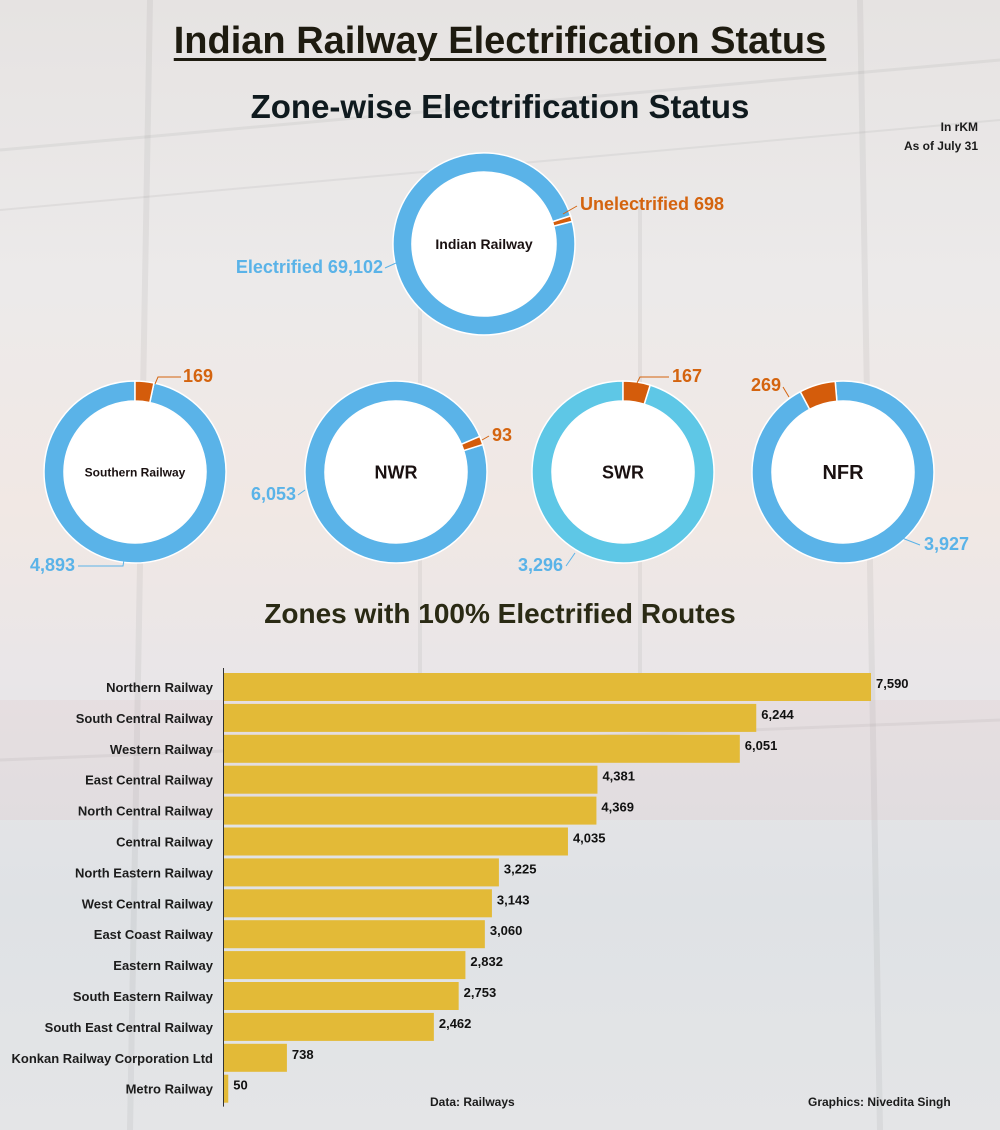 The width and height of the screenshot is (1000, 1130). Describe the element at coordinates (687, 376) in the screenshot. I see `label-unelectrified: 167` at that location.